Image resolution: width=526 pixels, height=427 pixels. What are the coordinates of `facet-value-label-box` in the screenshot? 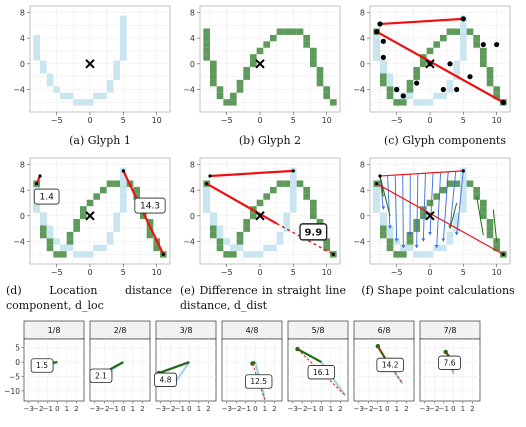 It's located at (258, 381).